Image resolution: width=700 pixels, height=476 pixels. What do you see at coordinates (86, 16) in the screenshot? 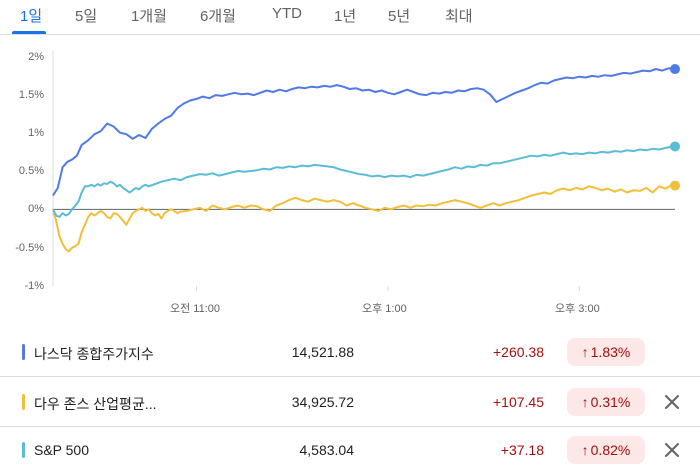
I see `tab-5d: 5일` at bounding box center [86, 16].